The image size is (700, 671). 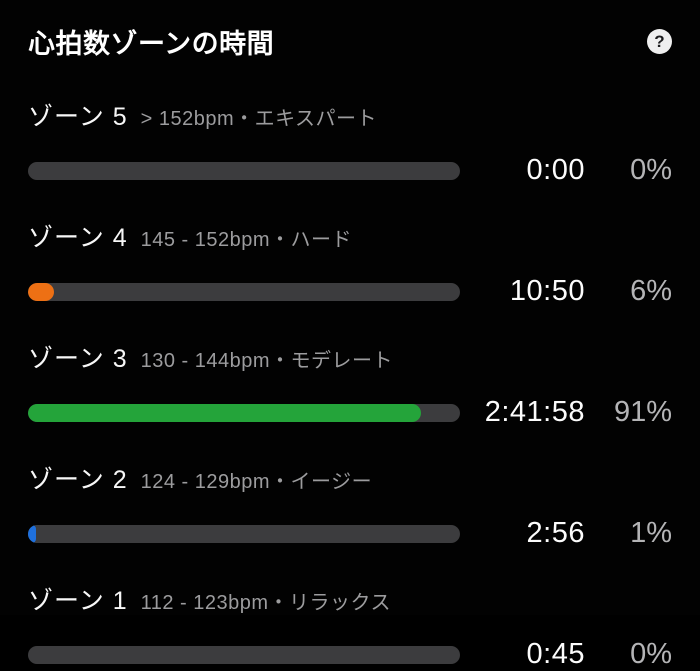 What do you see at coordinates (350, 263) in the screenshot?
I see `zone-row-4: ゾーン 4 145 - 152bpm・ハード 10:50 6%` at bounding box center [350, 263].